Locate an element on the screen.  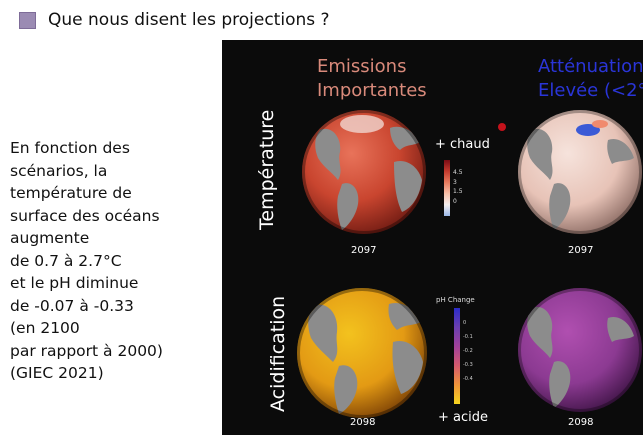
globe-temperature-mitigation is located at coordinates (580, 172).